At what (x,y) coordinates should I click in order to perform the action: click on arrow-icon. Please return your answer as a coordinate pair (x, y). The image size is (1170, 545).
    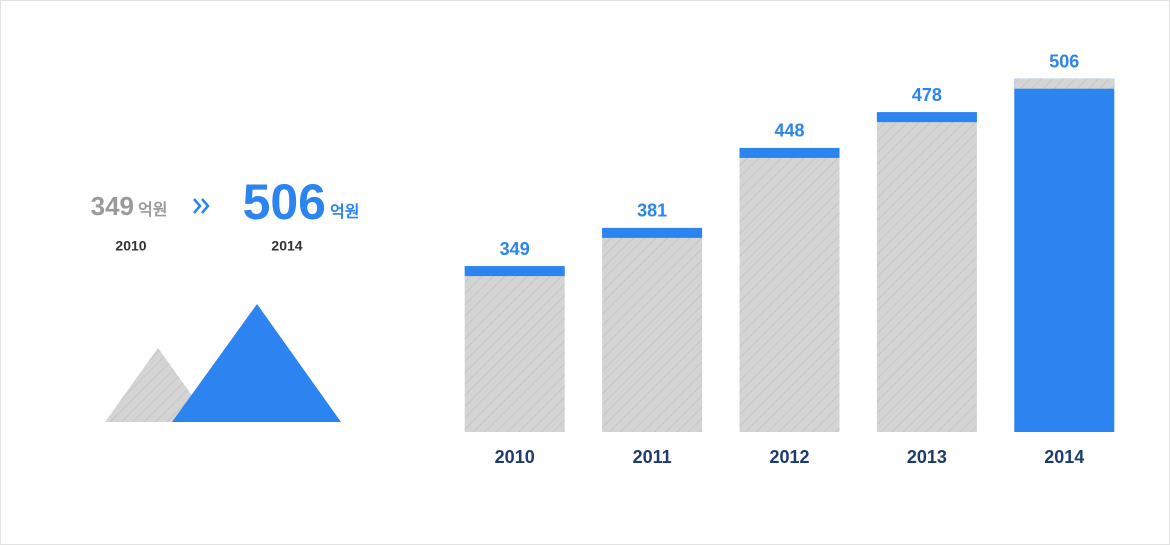
    Looking at the image, I should click on (201, 206).